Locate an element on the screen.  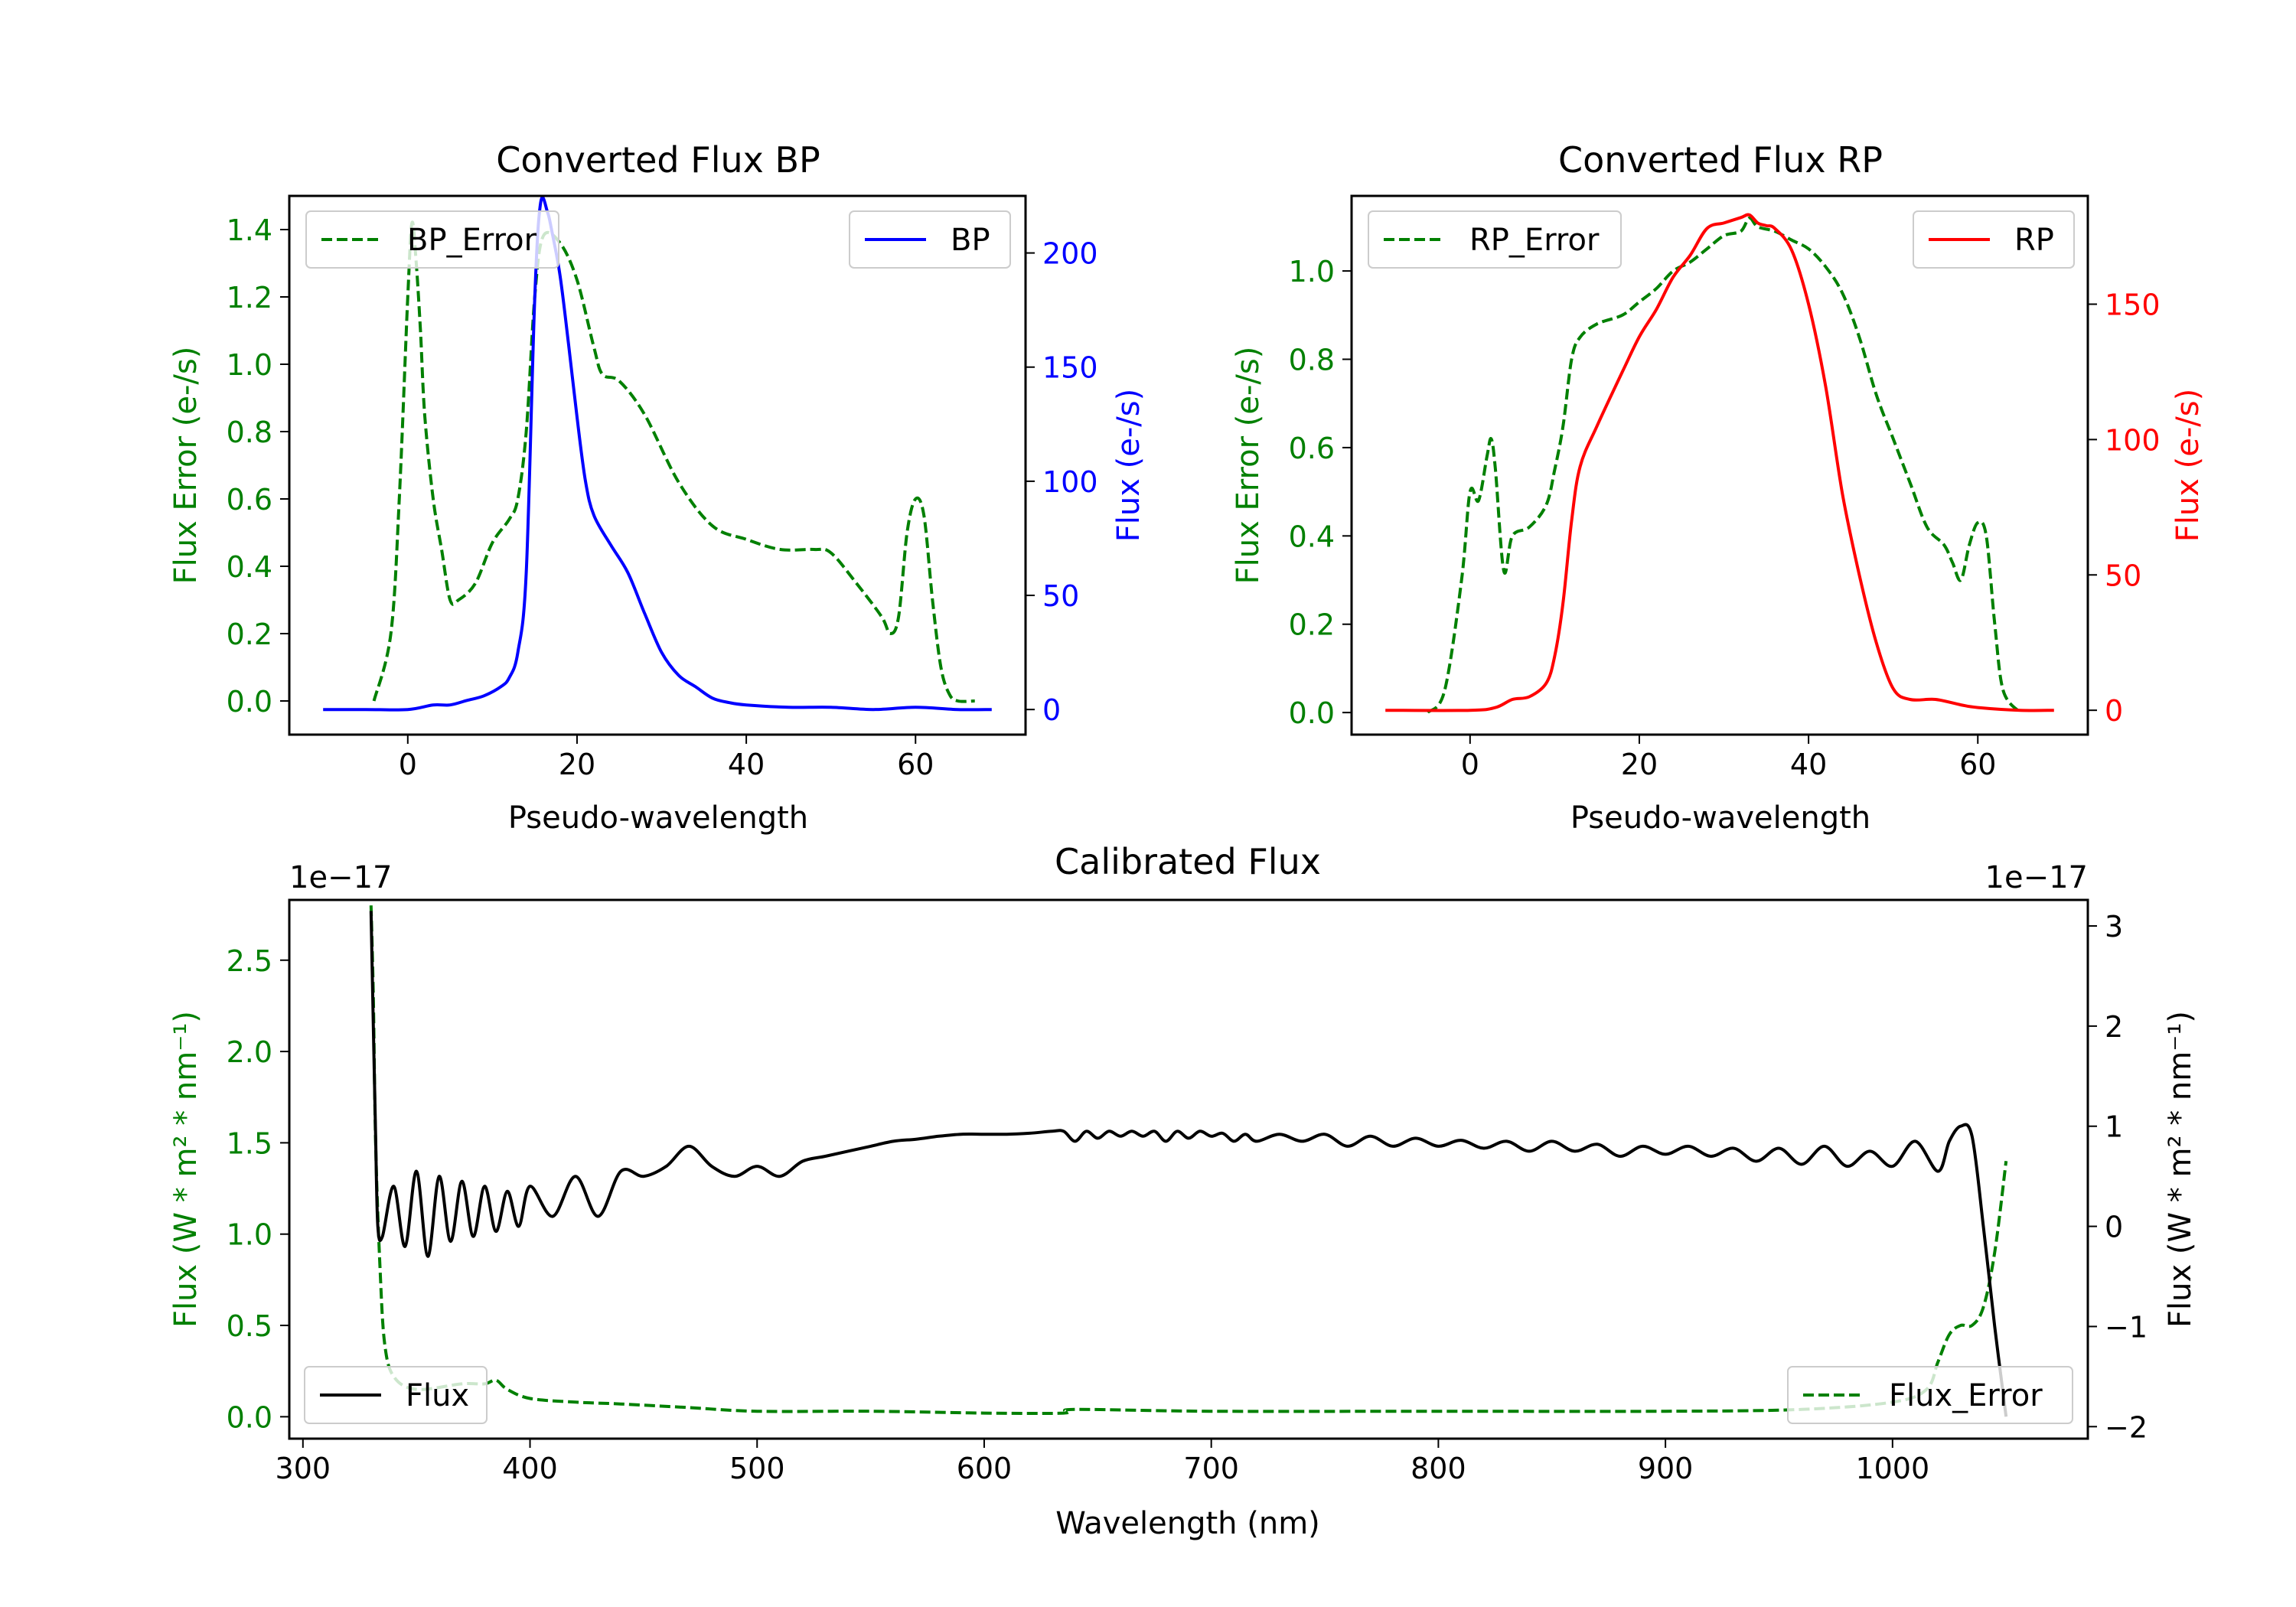
bp-x-tick-label: 0 is located at coordinates (408, 764).